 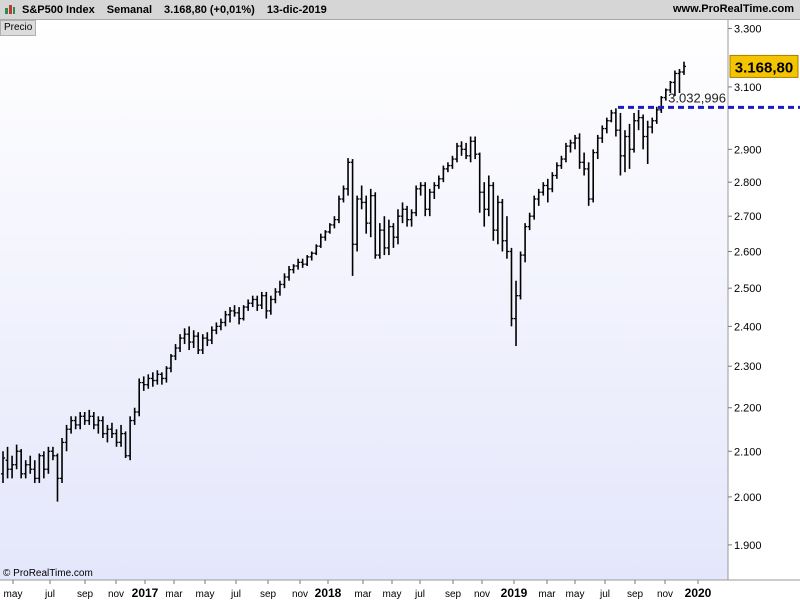 I want to click on reference-level: 3.032,996, so click(x=709, y=99).